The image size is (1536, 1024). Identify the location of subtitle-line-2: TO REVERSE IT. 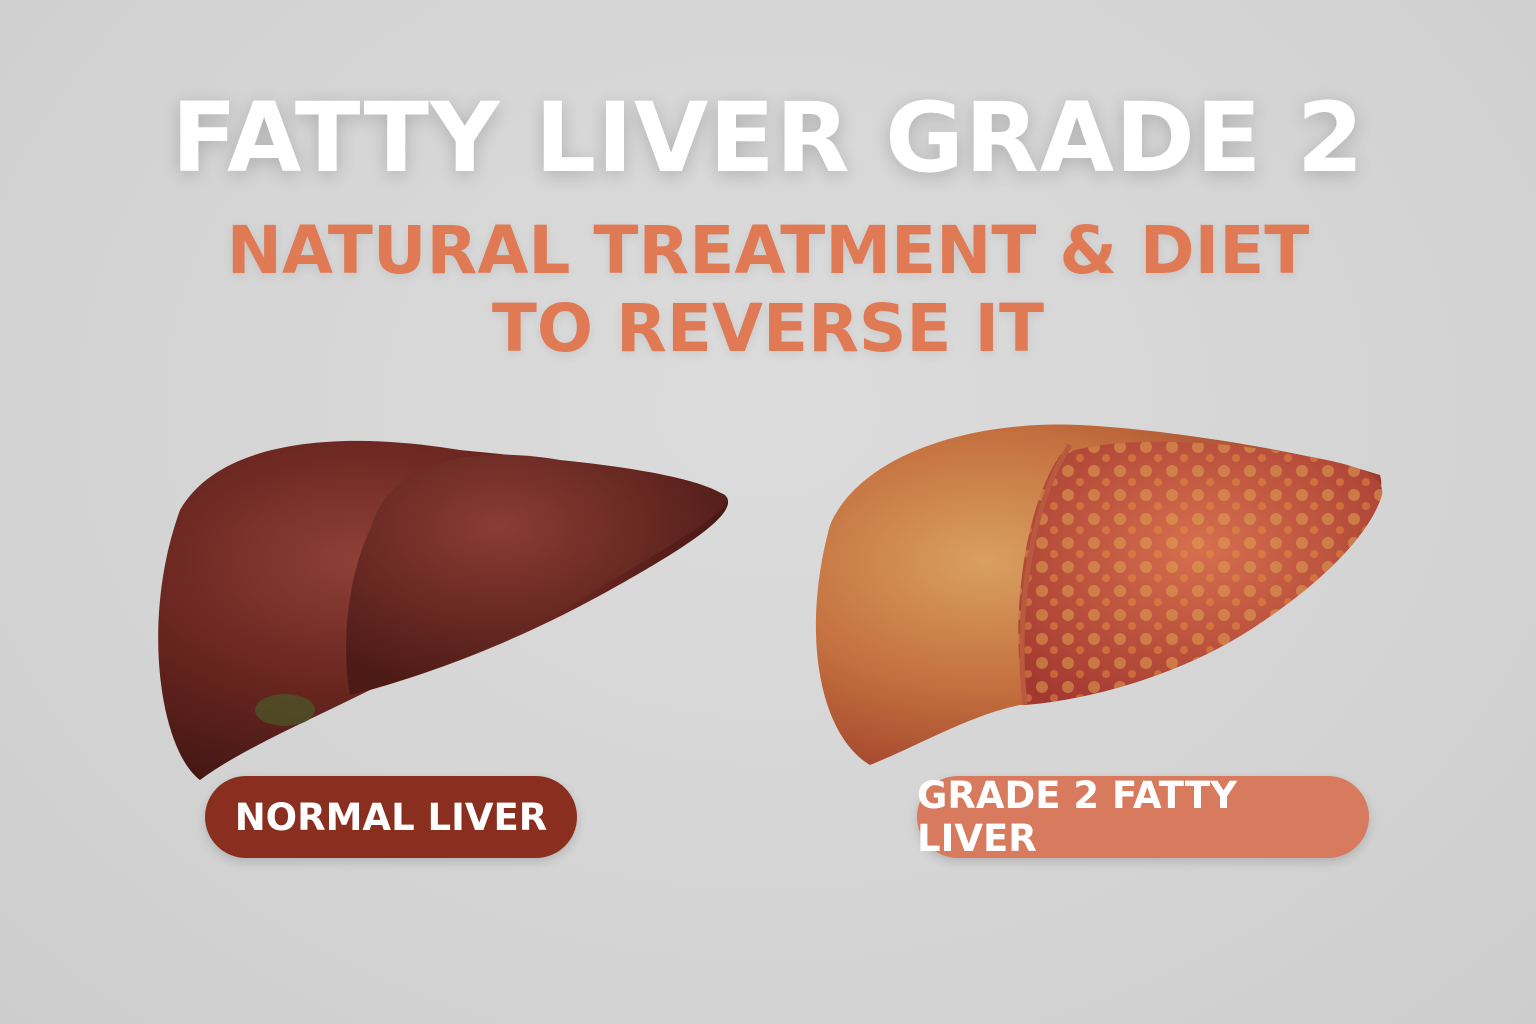
(768, 328).